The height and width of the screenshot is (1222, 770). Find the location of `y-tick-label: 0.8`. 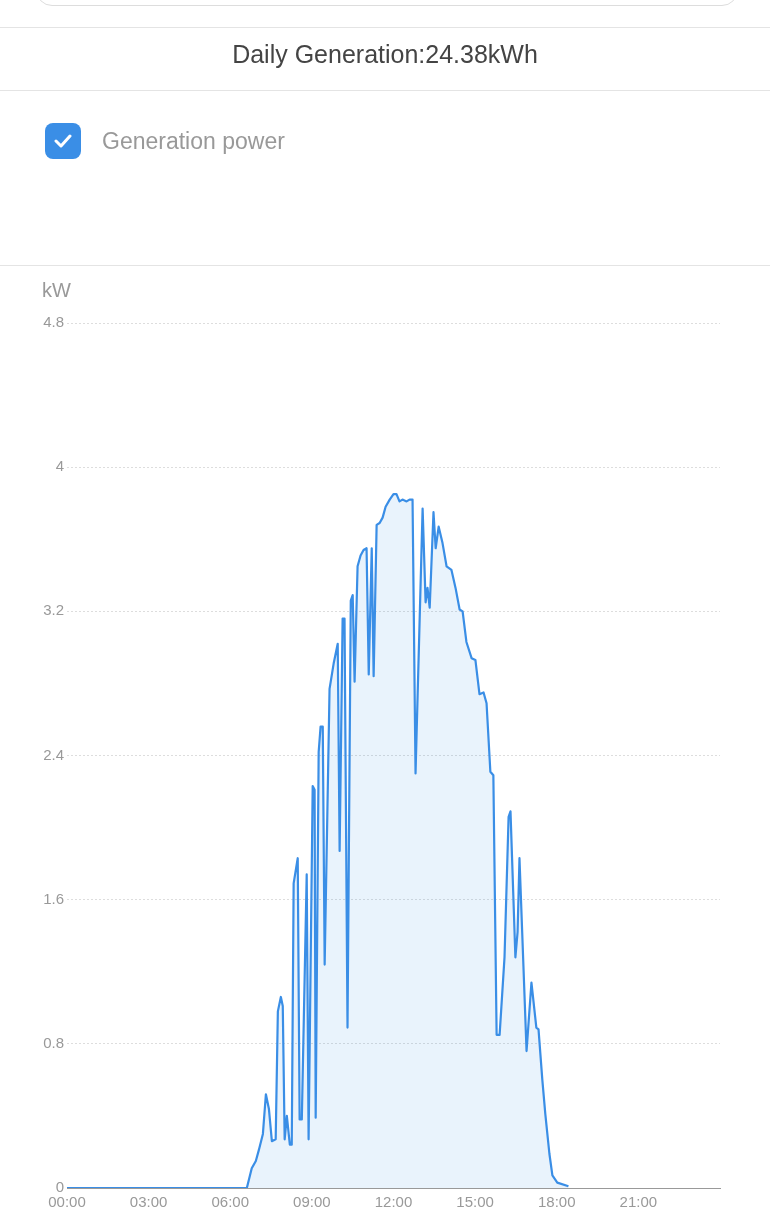

y-tick-label: 0.8 is located at coordinates (53, 1042).